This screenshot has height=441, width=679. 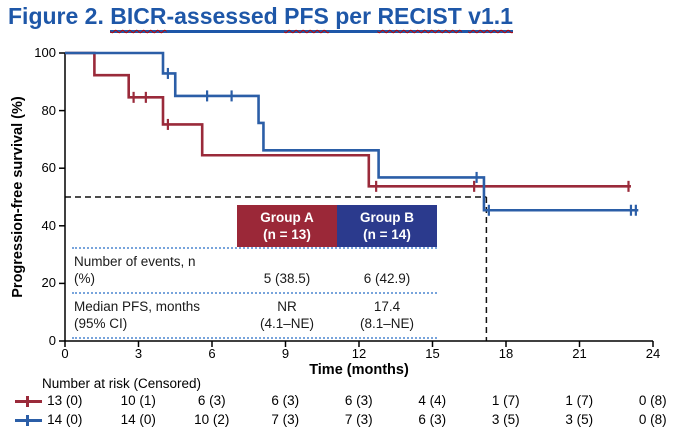 What do you see at coordinates (135, 270) in the screenshot?
I see `events-label: Number of events, n (%)` at bounding box center [135, 270].